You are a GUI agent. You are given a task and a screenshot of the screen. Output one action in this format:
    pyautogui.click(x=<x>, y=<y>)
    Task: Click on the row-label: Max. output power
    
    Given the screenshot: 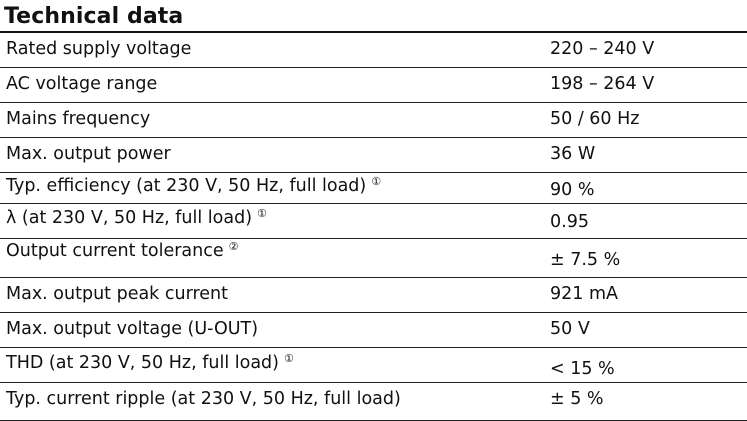 What is the action you would take?
    pyautogui.click(x=88, y=154)
    